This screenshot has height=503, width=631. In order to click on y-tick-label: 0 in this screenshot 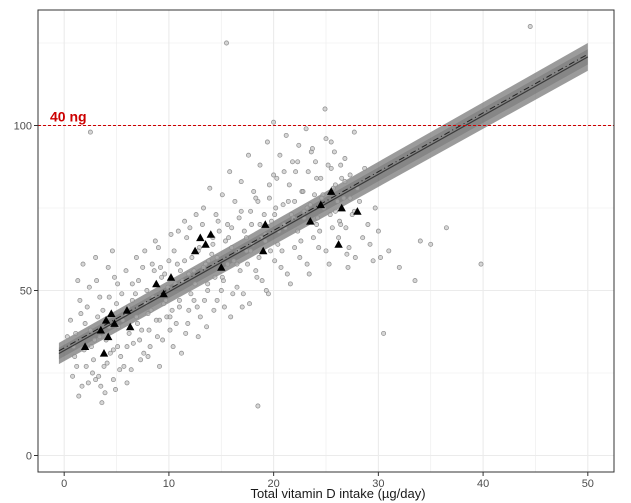, I will do `click(29, 457)`.